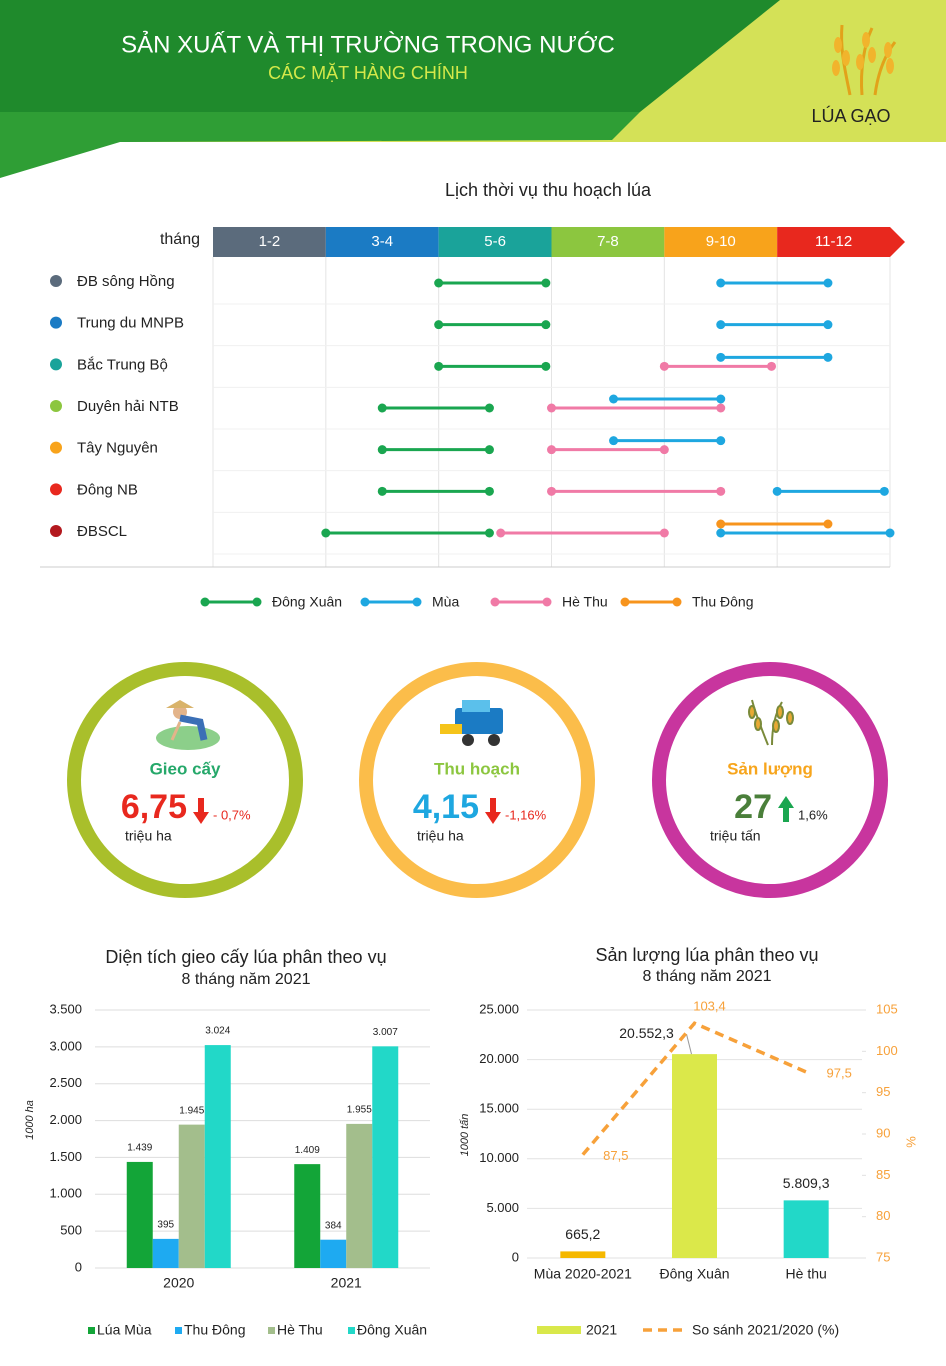 This screenshot has width=946, height=1366. I want to click on y2-axis-label: %, so click(910, 1142).